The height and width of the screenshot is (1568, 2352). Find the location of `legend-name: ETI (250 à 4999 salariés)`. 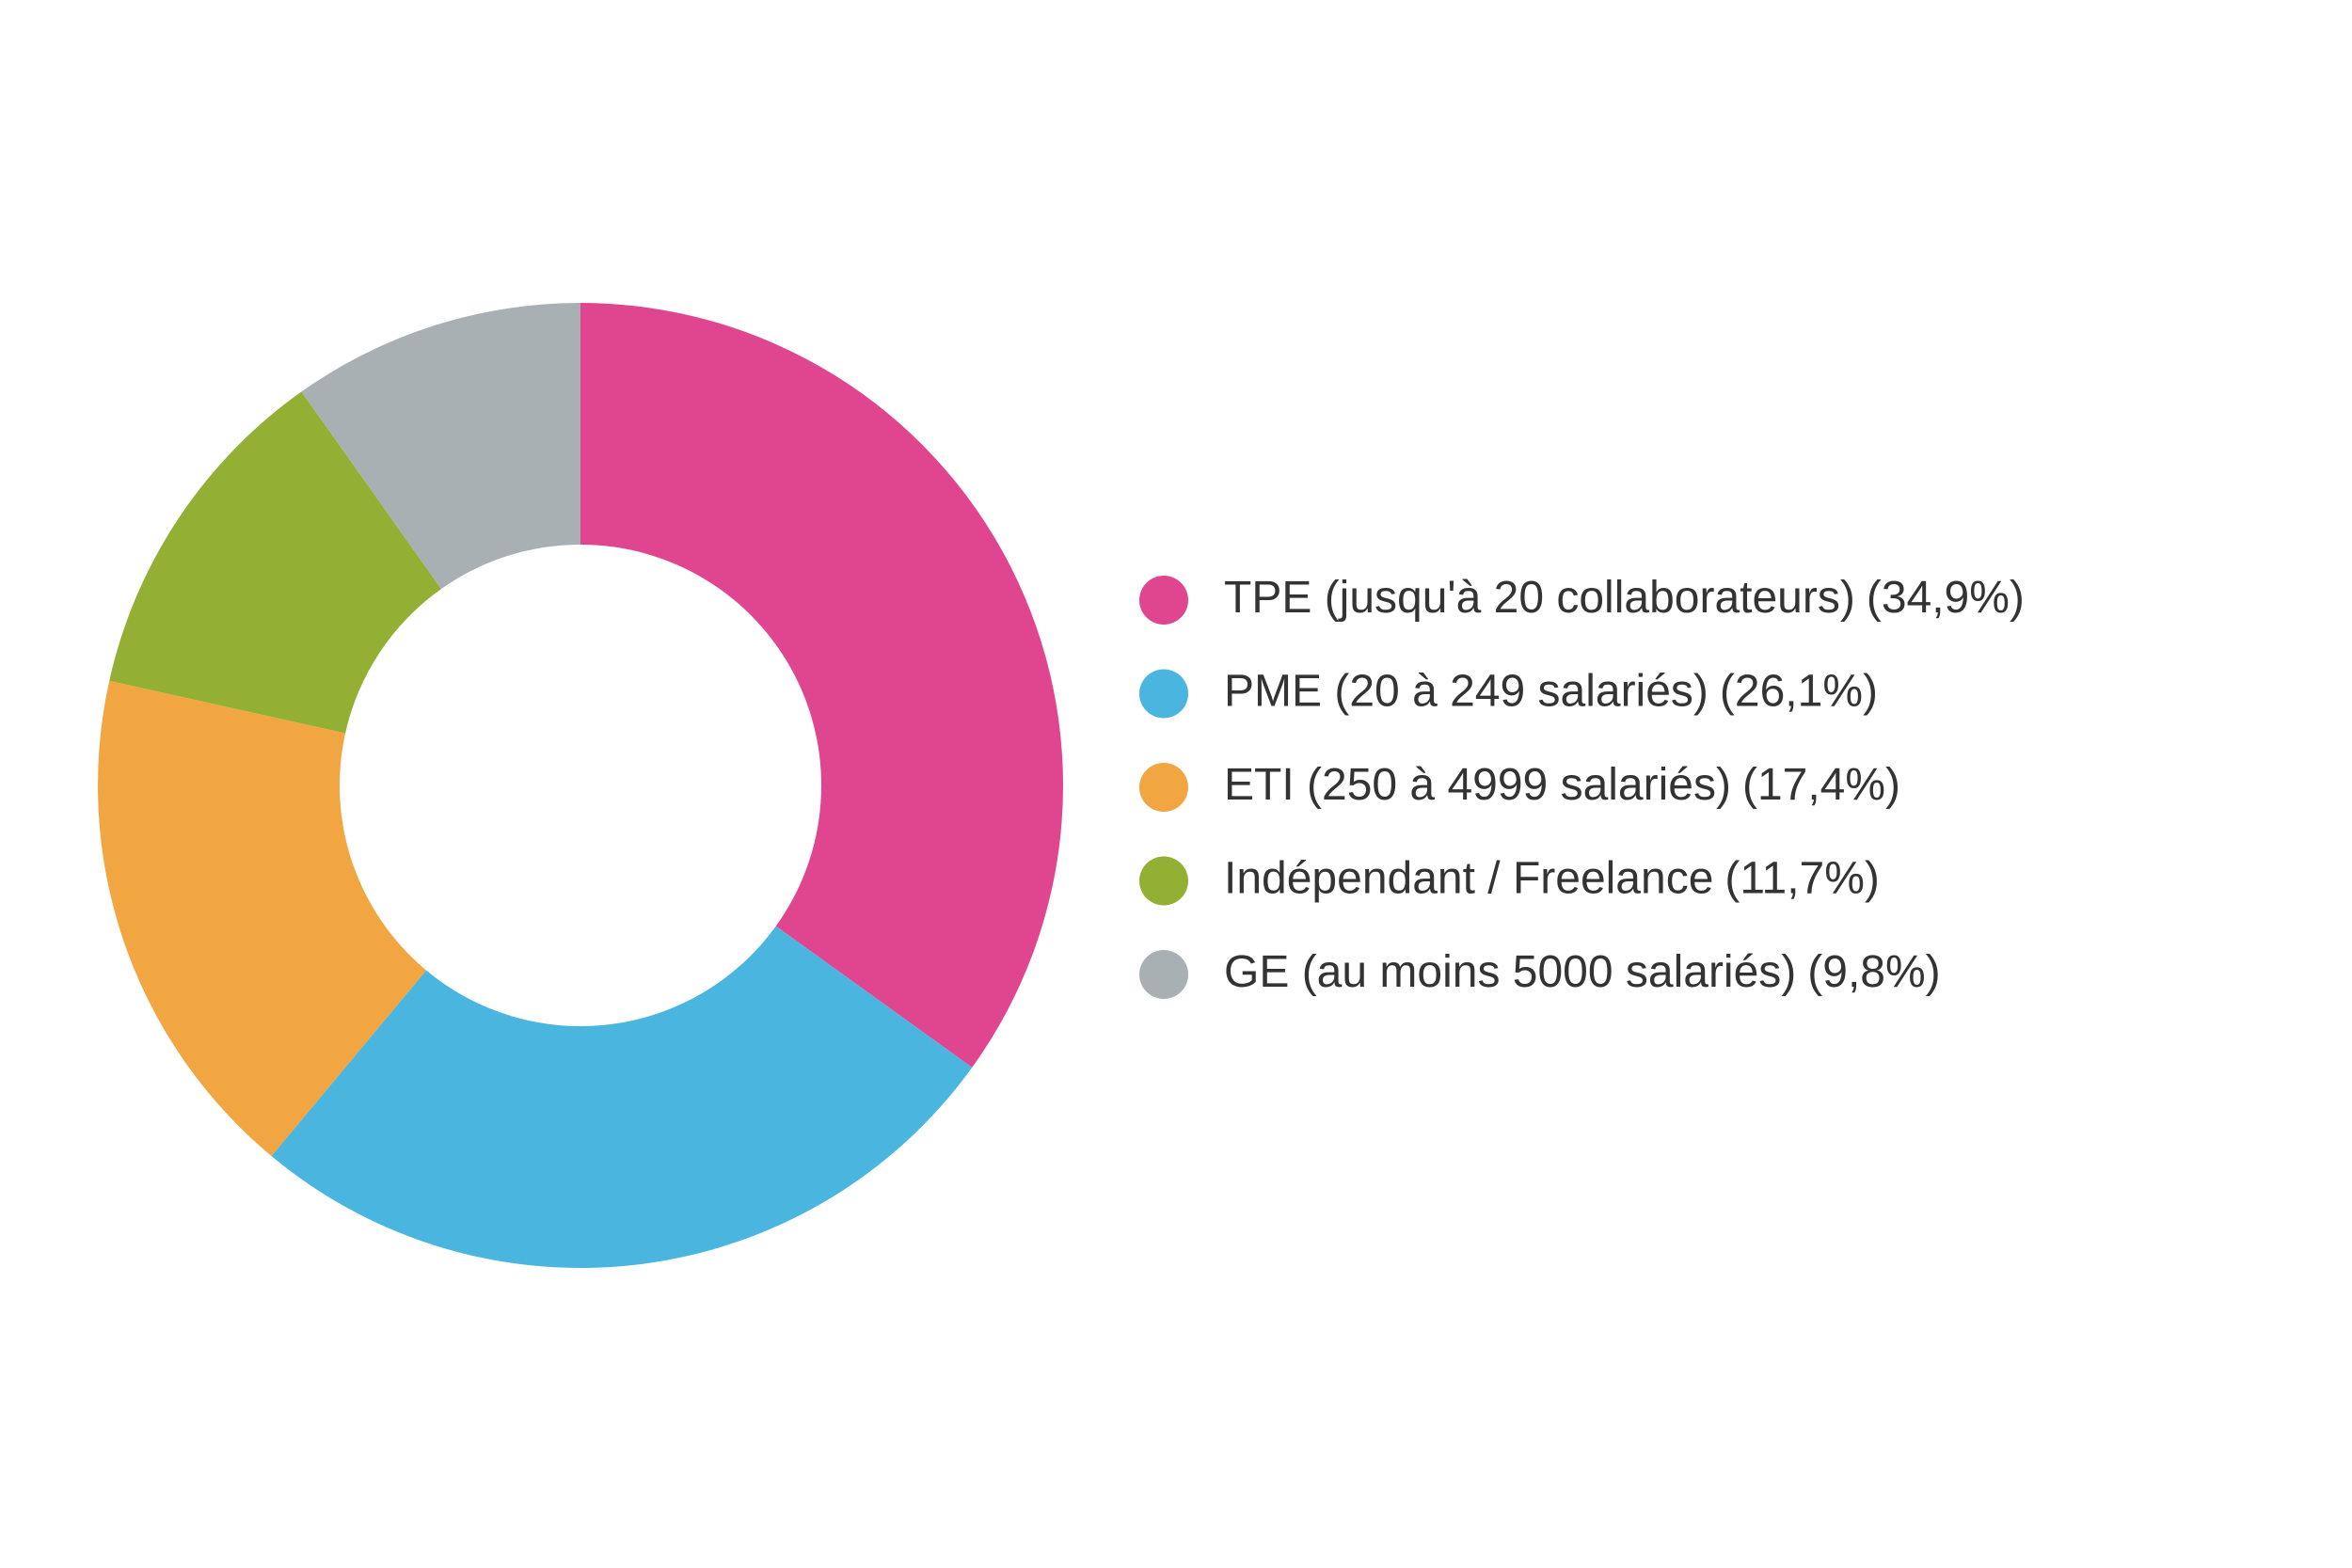

legend-name: ETI (250 à 4999 salariés) is located at coordinates (1477, 785).